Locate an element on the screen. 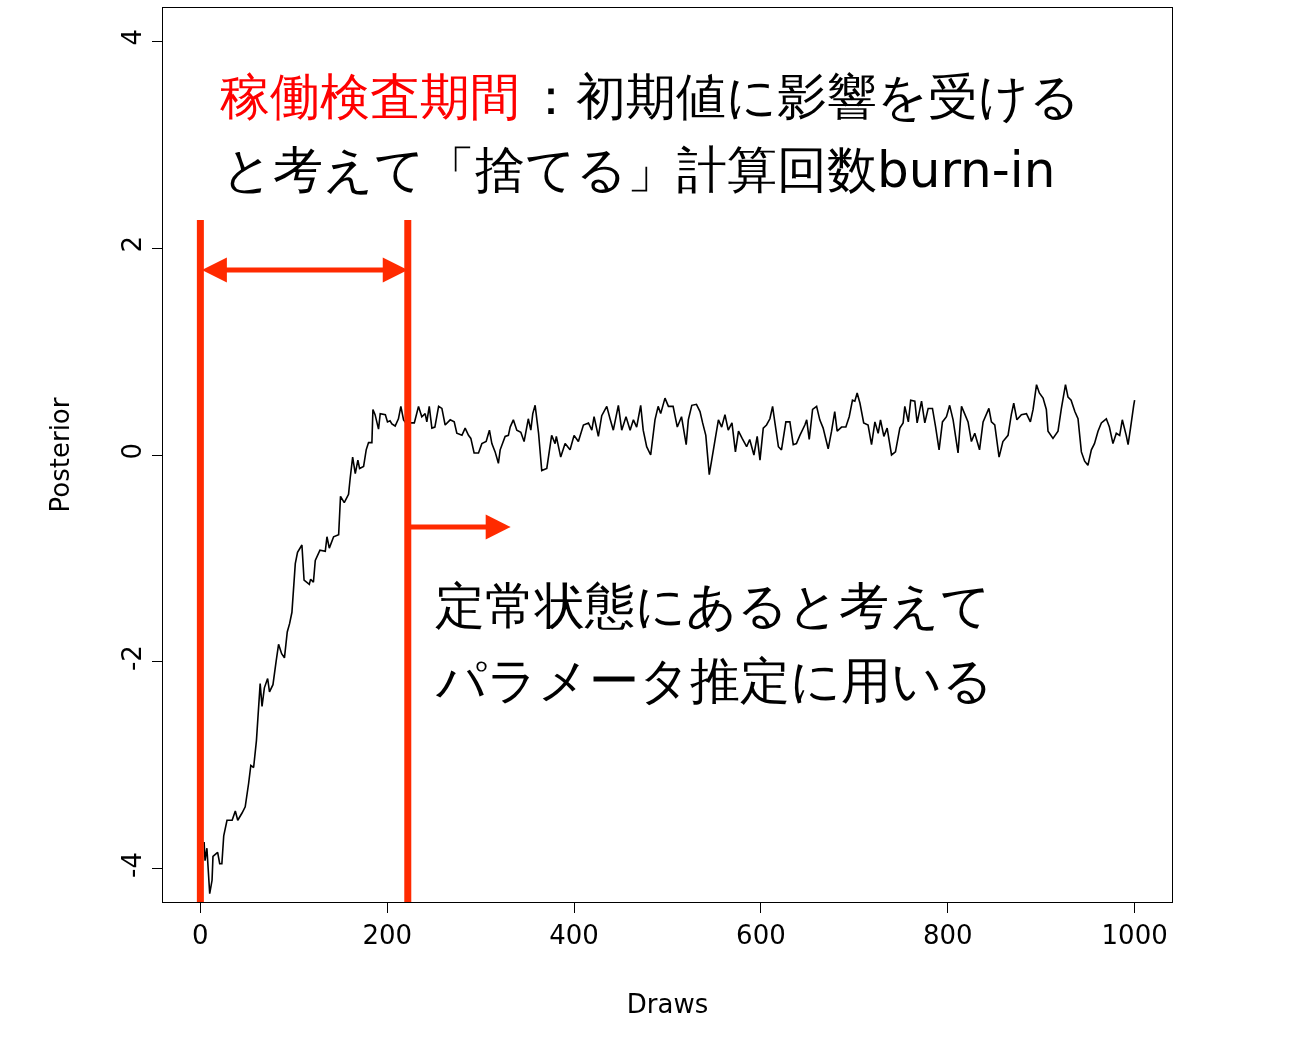 The height and width of the screenshot is (1053, 1301). y-tick-label: 2 is located at coordinates (132, 244).